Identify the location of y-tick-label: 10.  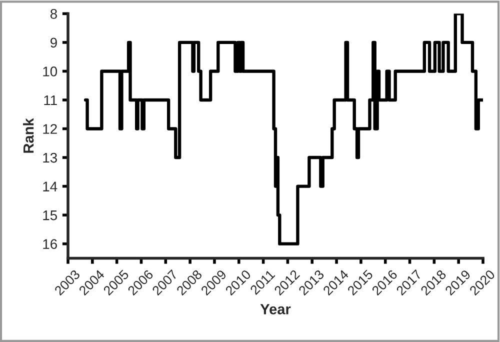
(50, 71).